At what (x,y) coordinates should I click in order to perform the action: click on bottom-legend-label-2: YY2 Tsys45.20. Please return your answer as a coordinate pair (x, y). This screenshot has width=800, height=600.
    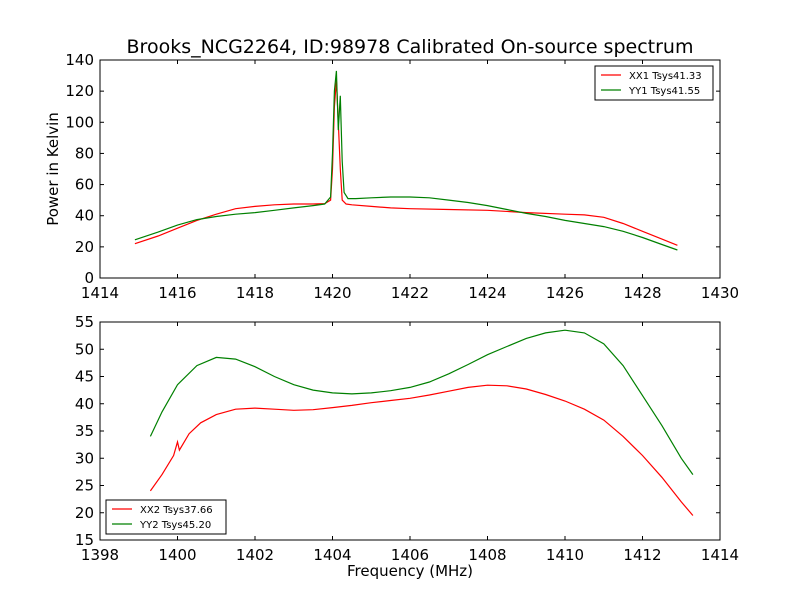
    Looking at the image, I should click on (175, 525).